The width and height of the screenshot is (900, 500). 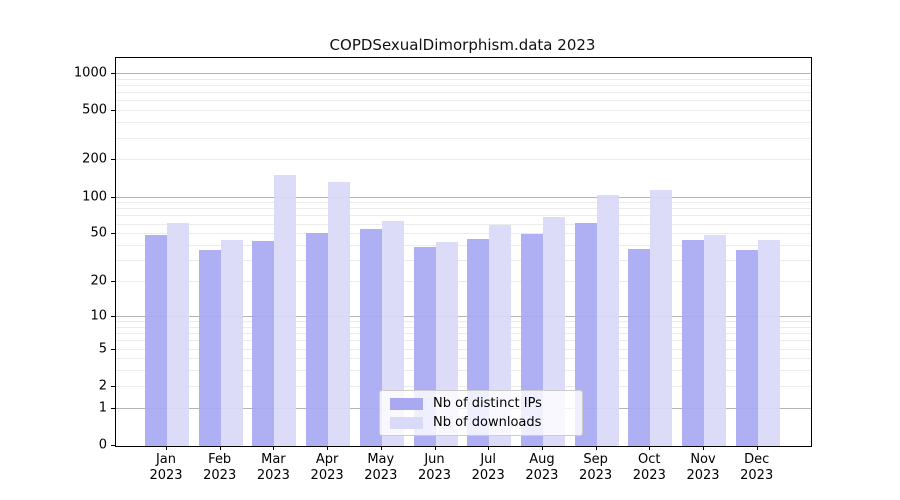 What do you see at coordinates (487, 422) in the screenshot?
I see `legend-label-downloads: Nb of downloads` at bounding box center [487, 422].